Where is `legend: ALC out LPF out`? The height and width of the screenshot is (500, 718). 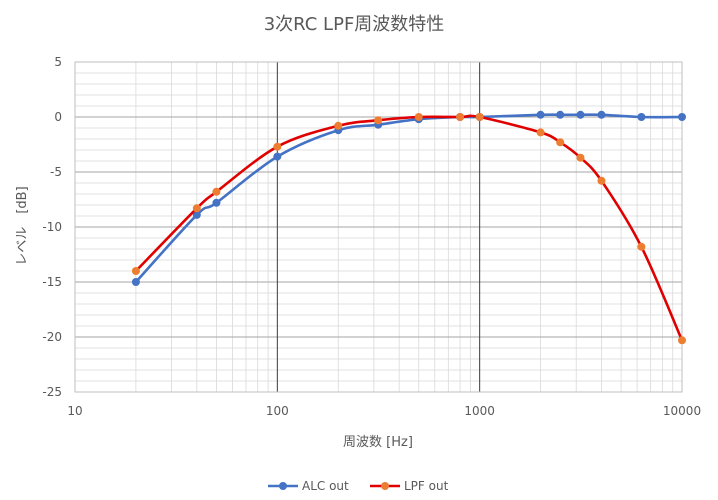
legend: ALC out LPF out is located at coordinates (358, 486).